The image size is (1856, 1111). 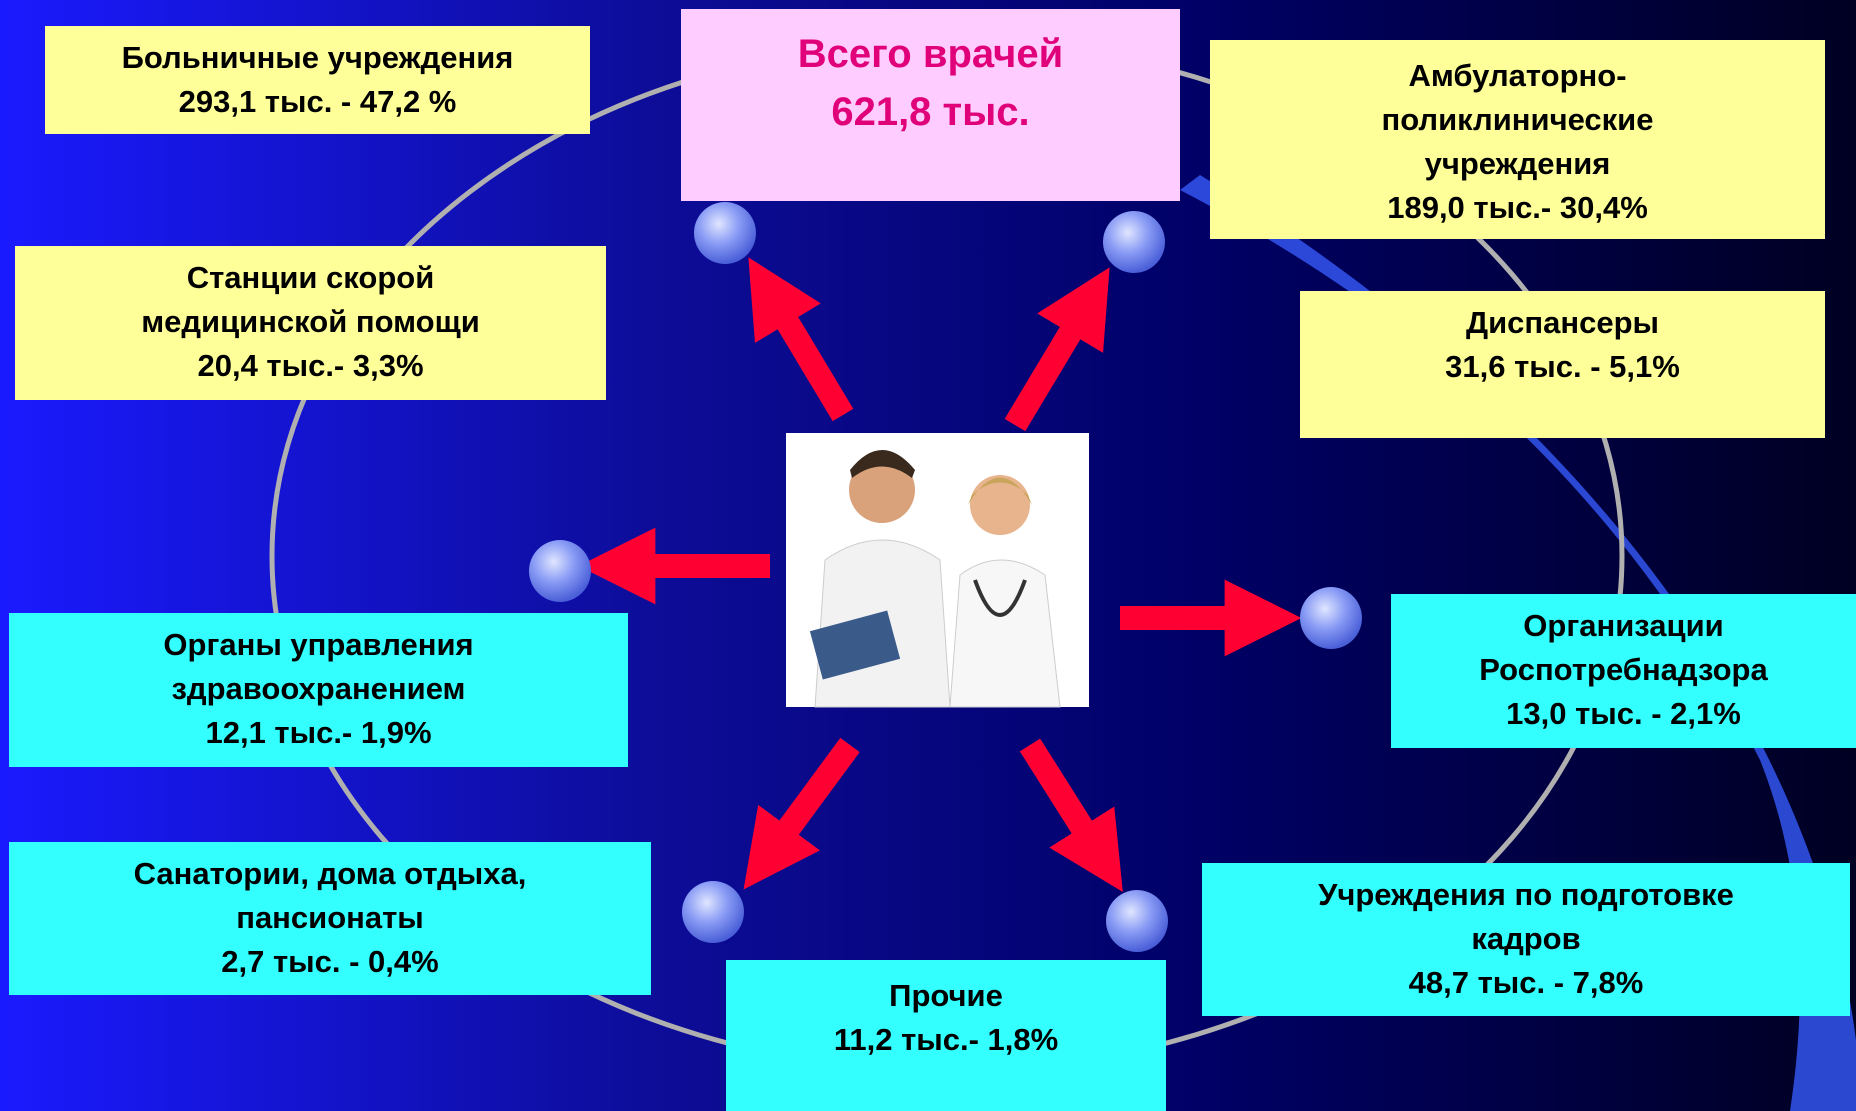 What do you see at coordinates (937, 570) in the screenshot?
I see `photo` at bounding box center [937, 570].